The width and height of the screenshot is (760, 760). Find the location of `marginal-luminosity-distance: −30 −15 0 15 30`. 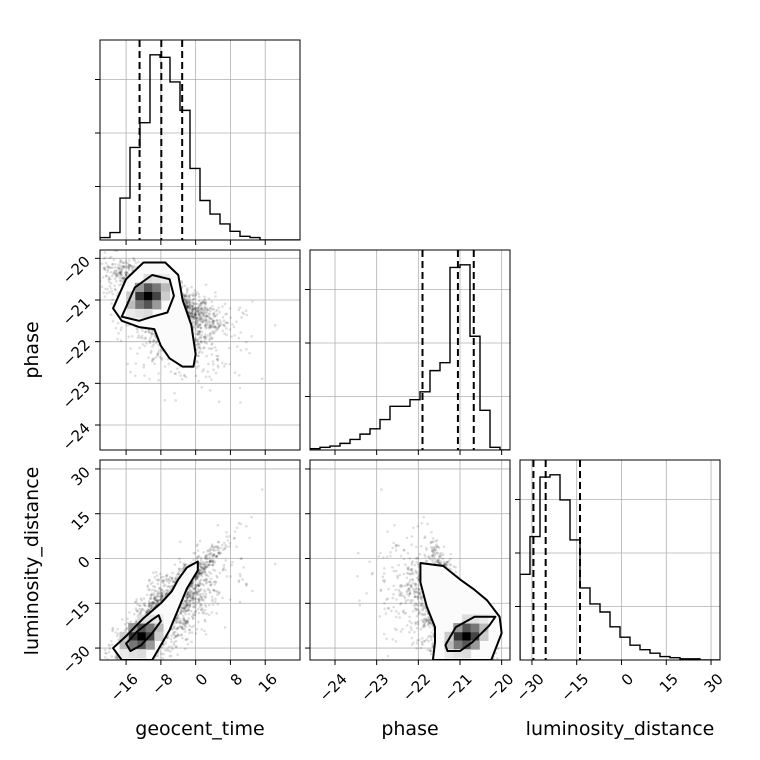

marginal-luminosity-distance: −30 −15 0 15 30 is located at coordinates (620, 582).